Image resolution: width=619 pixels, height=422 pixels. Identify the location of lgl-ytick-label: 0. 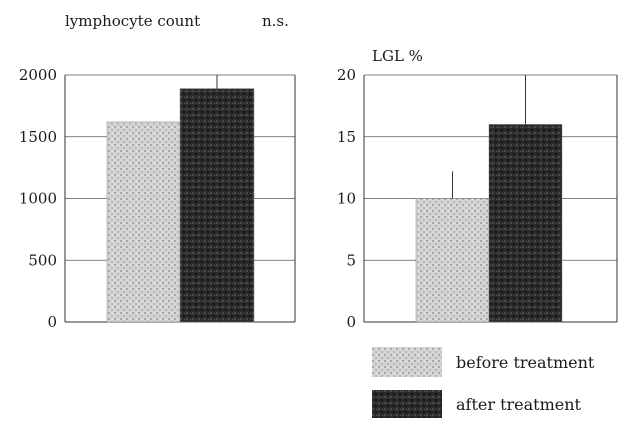
(351, 322).